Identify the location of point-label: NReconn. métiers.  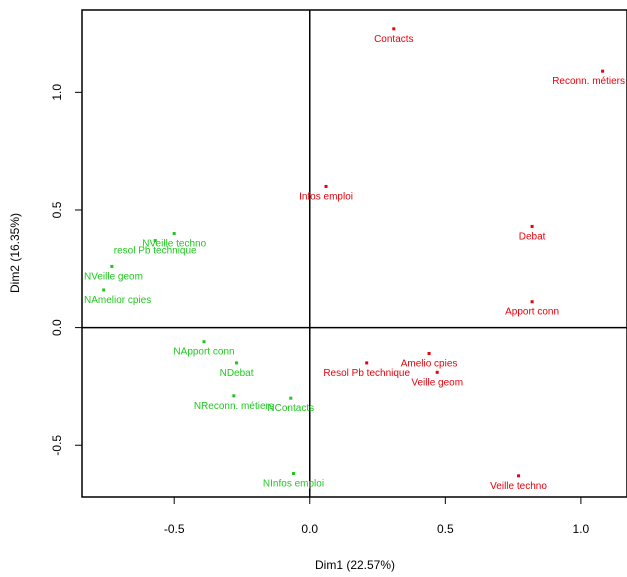
(234, 406).